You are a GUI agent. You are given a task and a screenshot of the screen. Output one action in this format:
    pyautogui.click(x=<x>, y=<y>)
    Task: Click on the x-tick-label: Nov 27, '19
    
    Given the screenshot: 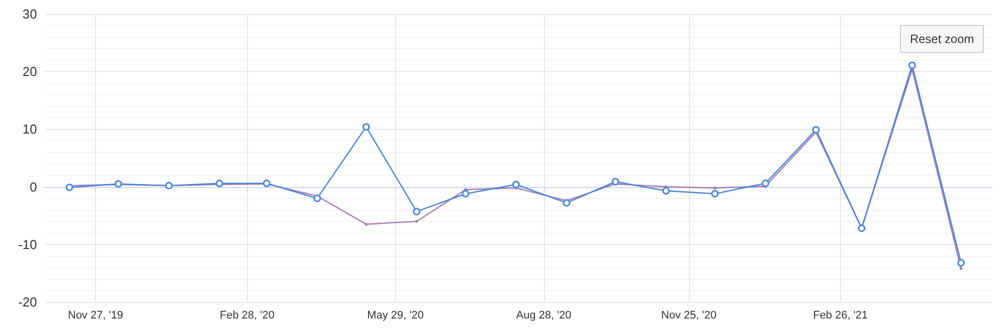 What is the action you would take?
    pyautogui.click(x=96, y=316)
    